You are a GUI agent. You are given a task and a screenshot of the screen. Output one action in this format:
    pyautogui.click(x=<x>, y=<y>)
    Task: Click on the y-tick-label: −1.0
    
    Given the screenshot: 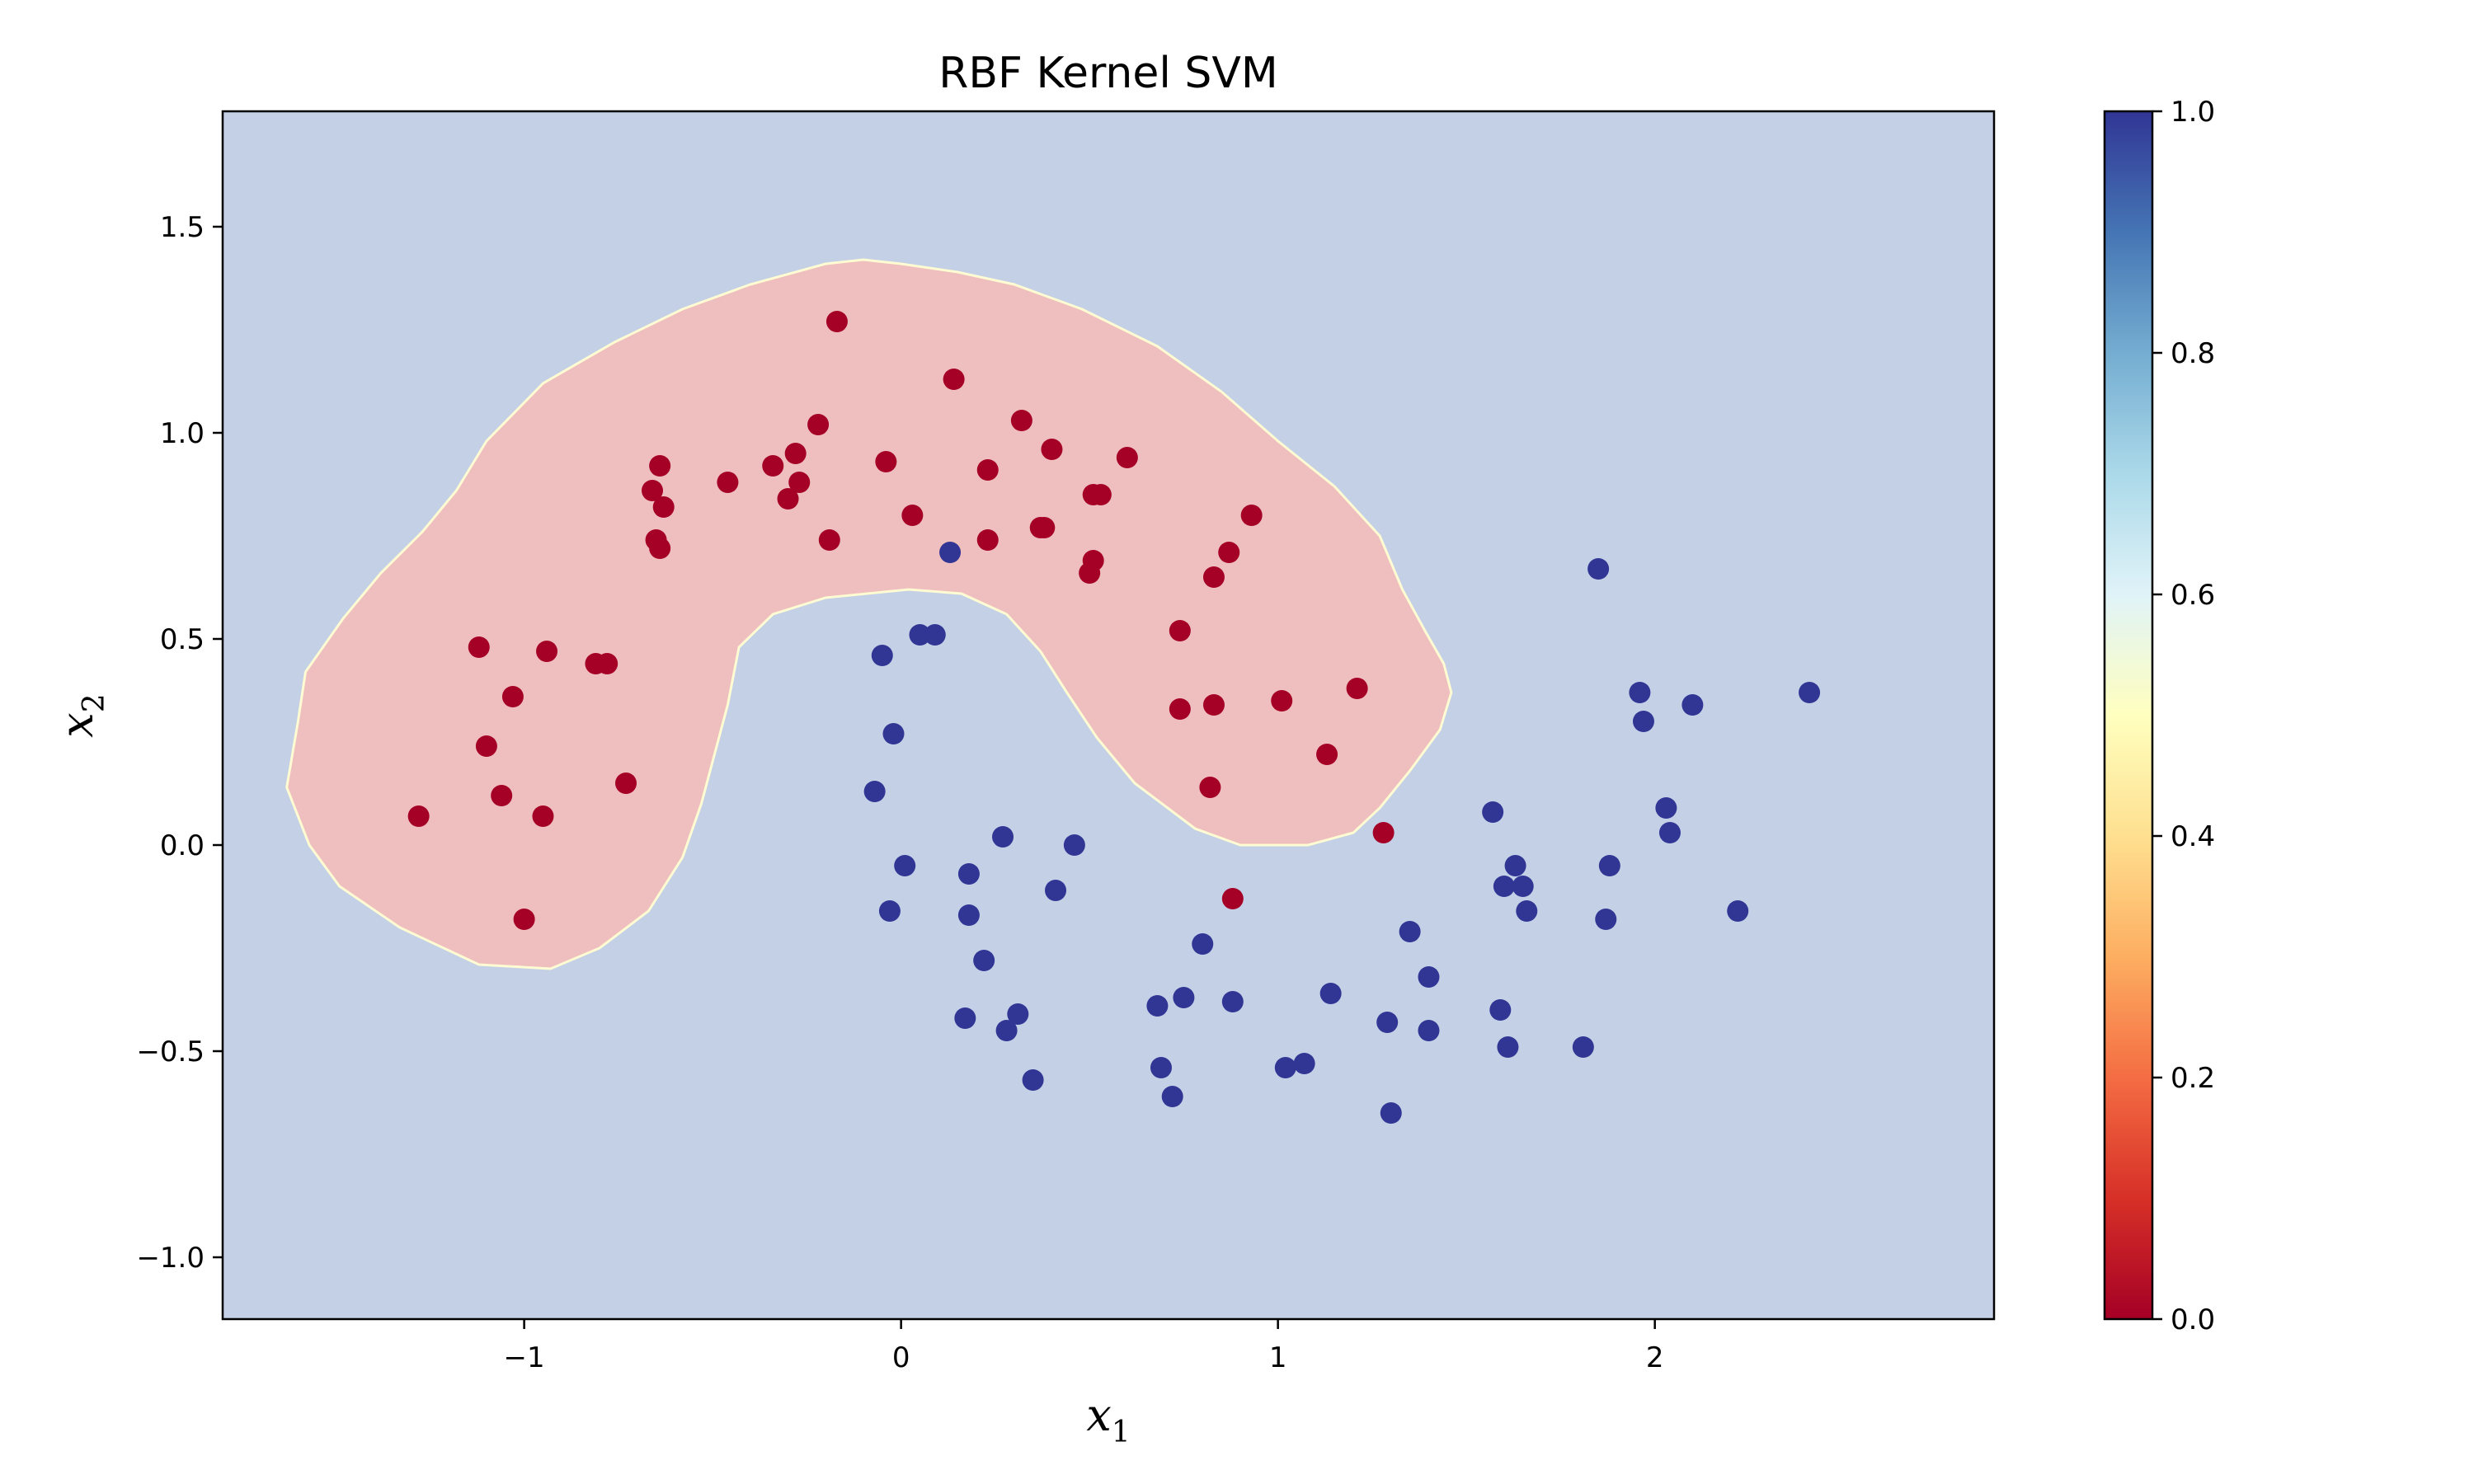 What is the action you would take?
    pyautogui.click(x=170, y=1258)
    